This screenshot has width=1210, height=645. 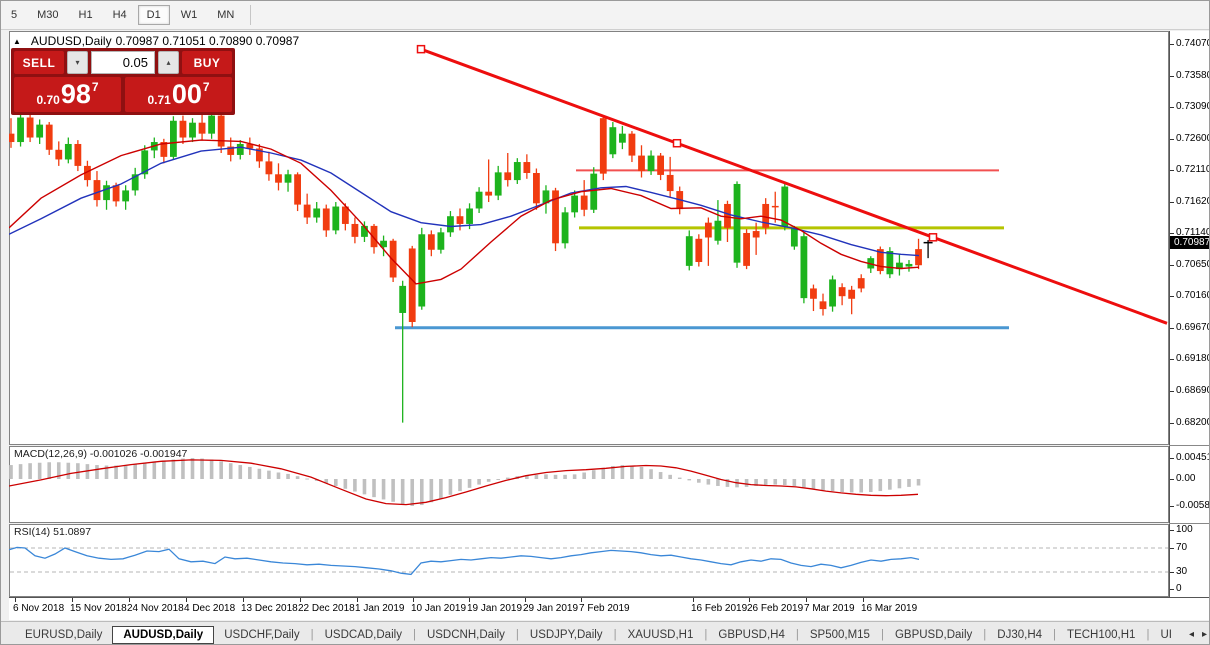 I want to click on tab-xauusd-h1: XAUUSD,H1, so click(x=660, y=634).